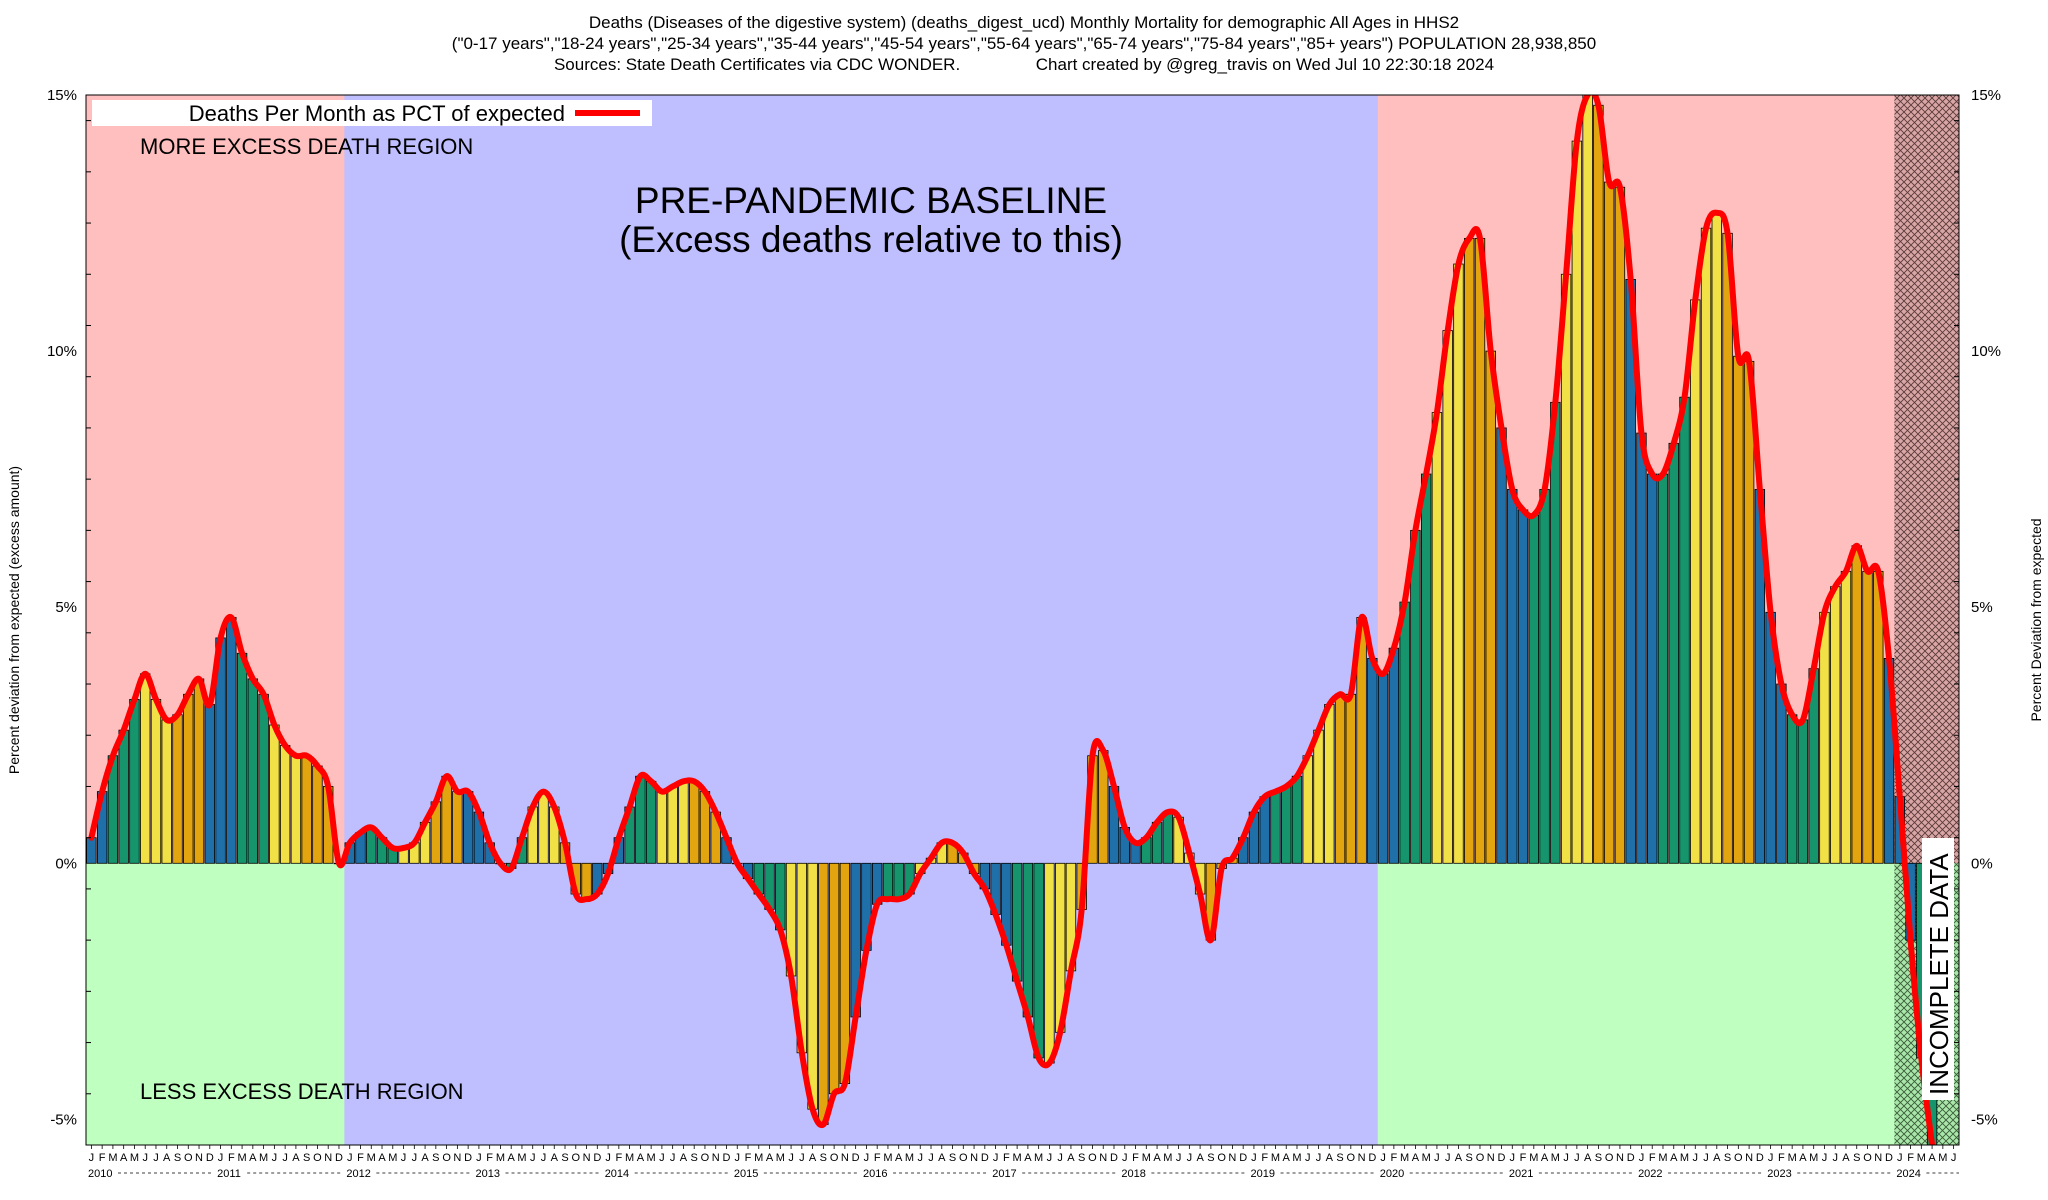 The image size is (2048, 1200). Describe the element at coordinates (62, 351) in the screenshot. I see `y-tick-label-left: 10%` at that location.